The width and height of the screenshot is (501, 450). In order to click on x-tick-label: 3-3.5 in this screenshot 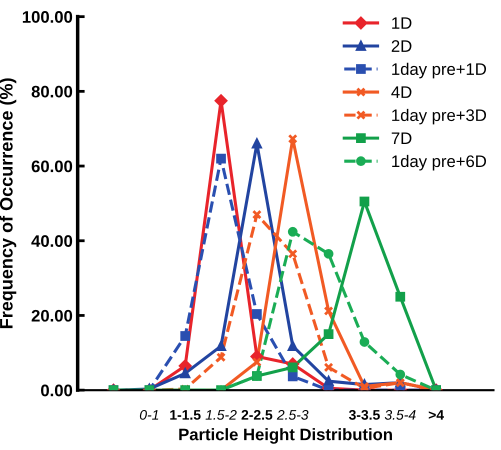, I will do `click(364, 415)`.